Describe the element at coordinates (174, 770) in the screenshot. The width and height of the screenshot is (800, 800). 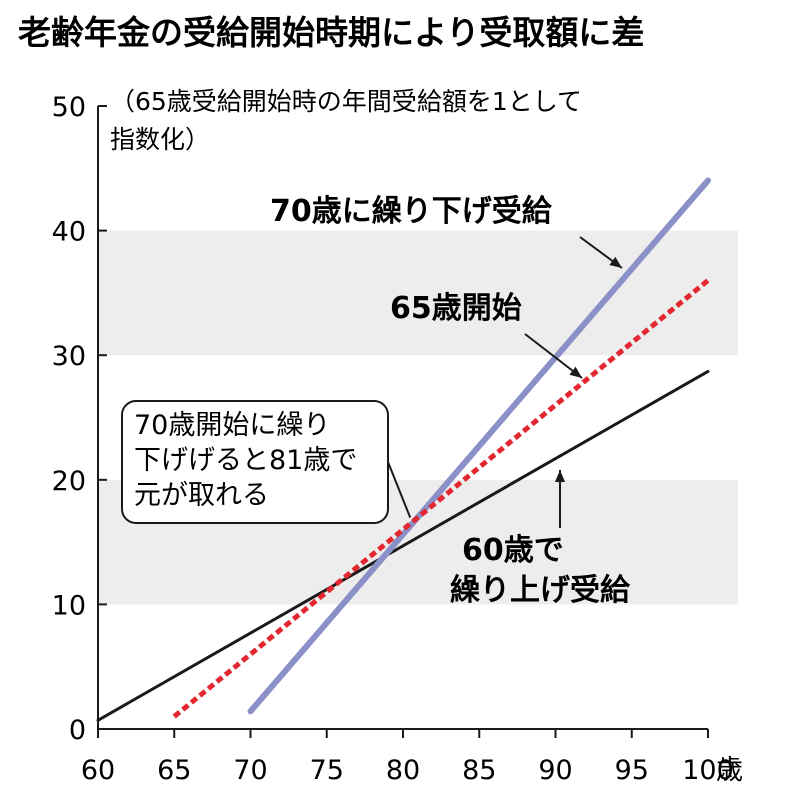
I see `x-tick-label: 65` at that location.